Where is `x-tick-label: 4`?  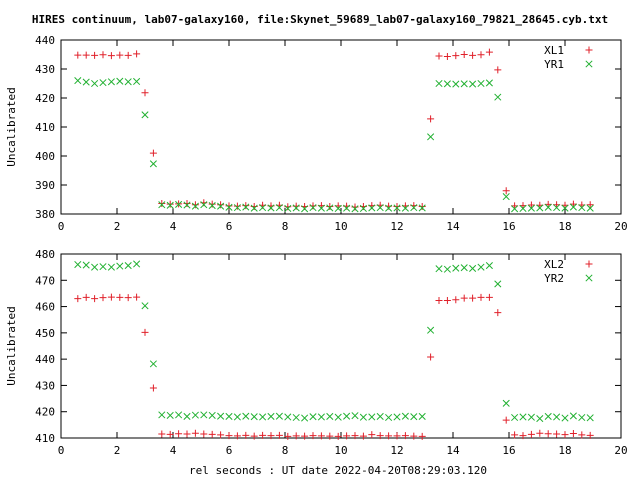
x-tick-label: 4 is located at coordinates (173, 226).